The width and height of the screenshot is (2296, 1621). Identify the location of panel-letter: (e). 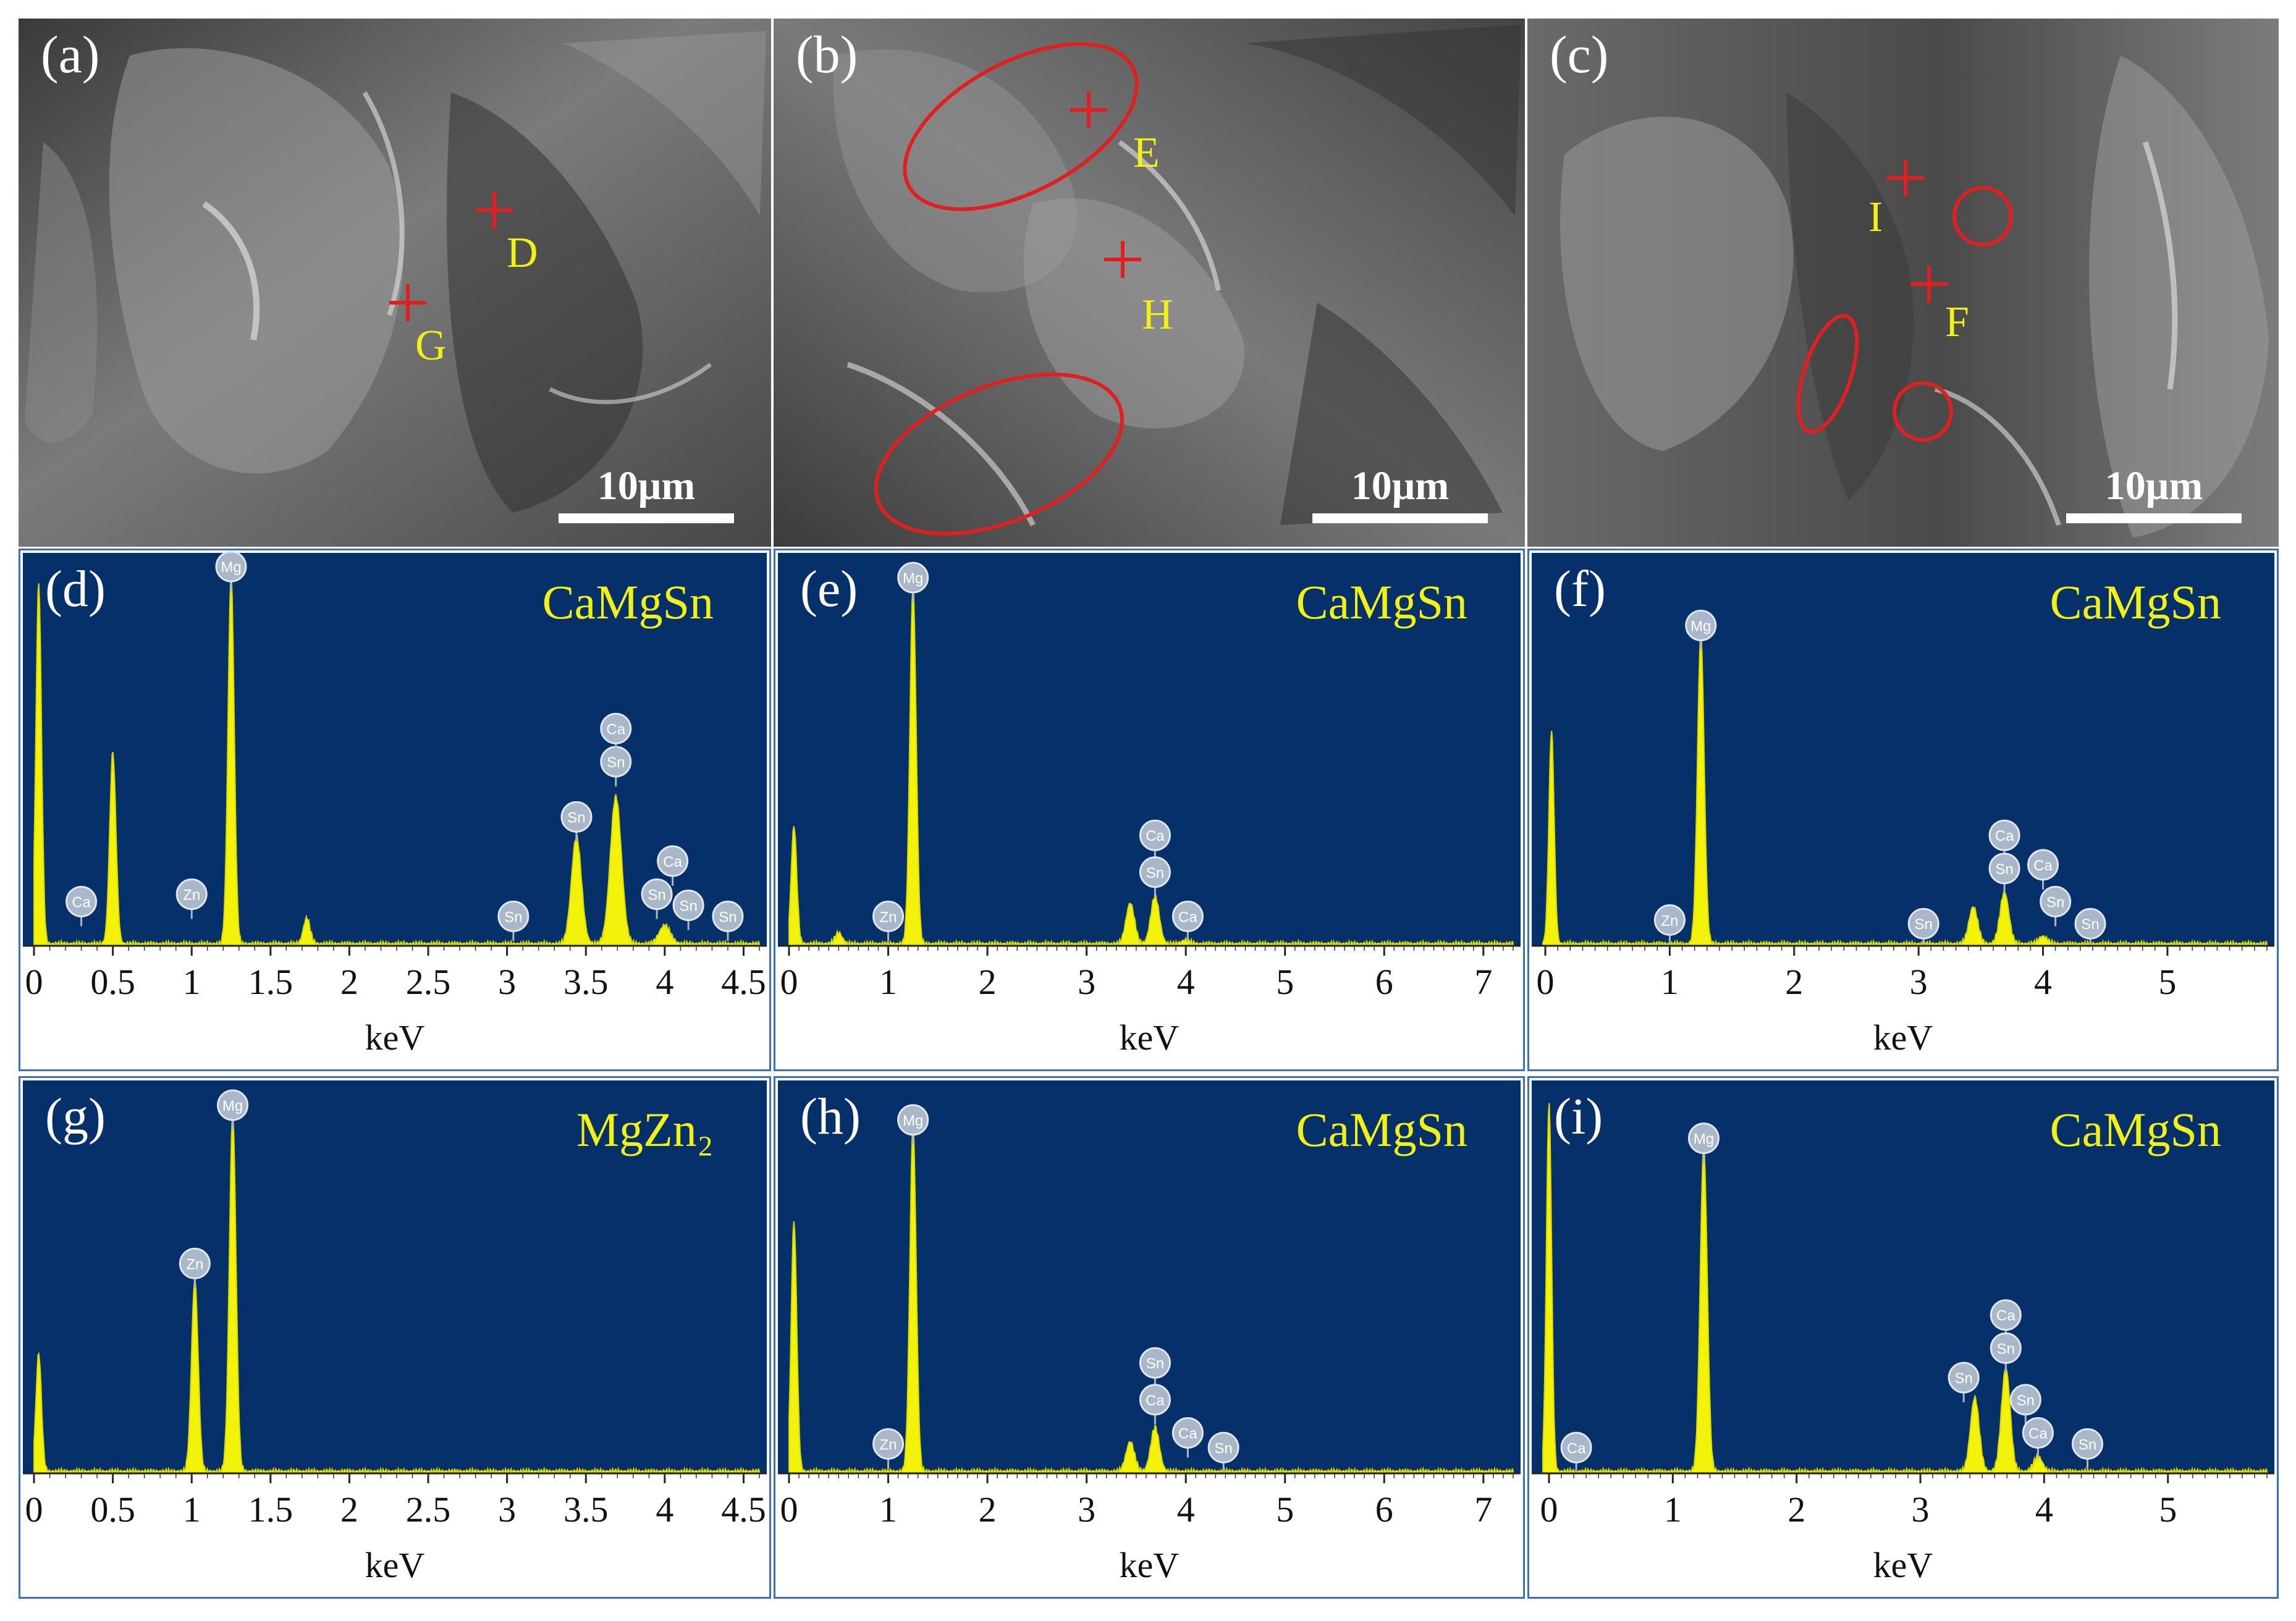
(829, 589).